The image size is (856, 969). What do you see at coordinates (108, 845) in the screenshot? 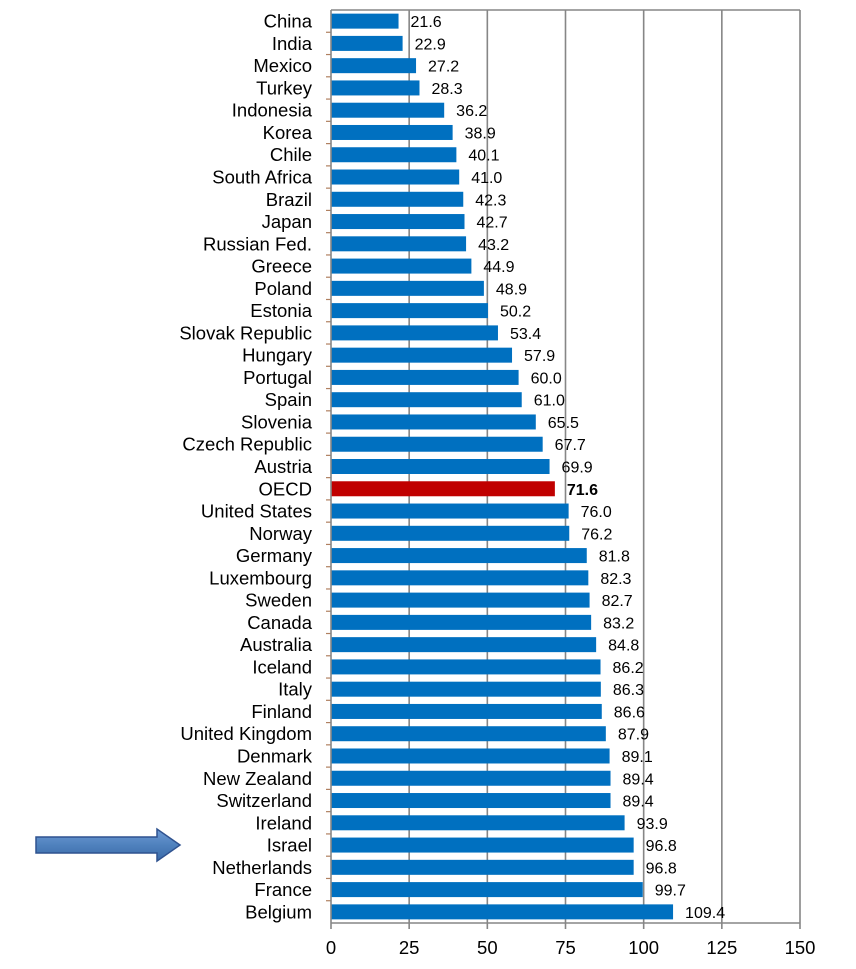
I see `annotation` at bounding box center [108, 845].